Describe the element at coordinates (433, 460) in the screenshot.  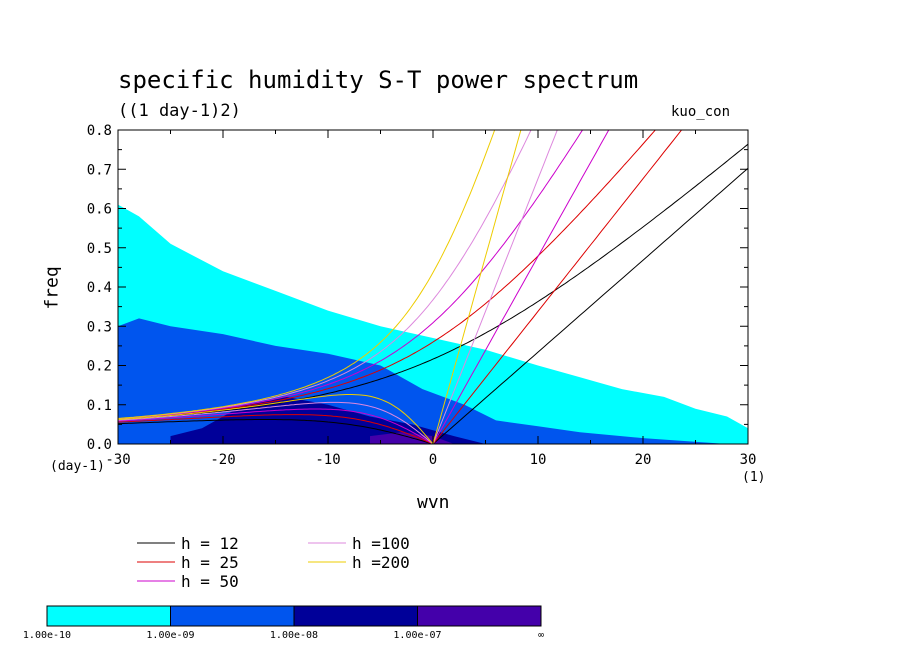
I see `x-tick-label: 0` at that location.